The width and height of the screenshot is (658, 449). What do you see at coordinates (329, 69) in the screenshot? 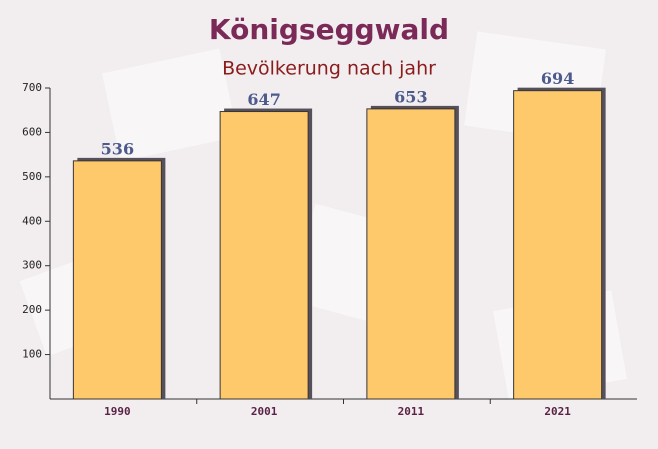
I see `chart-subtitle: Bevölkerung nach jahr` at bounding box center [329, 69].